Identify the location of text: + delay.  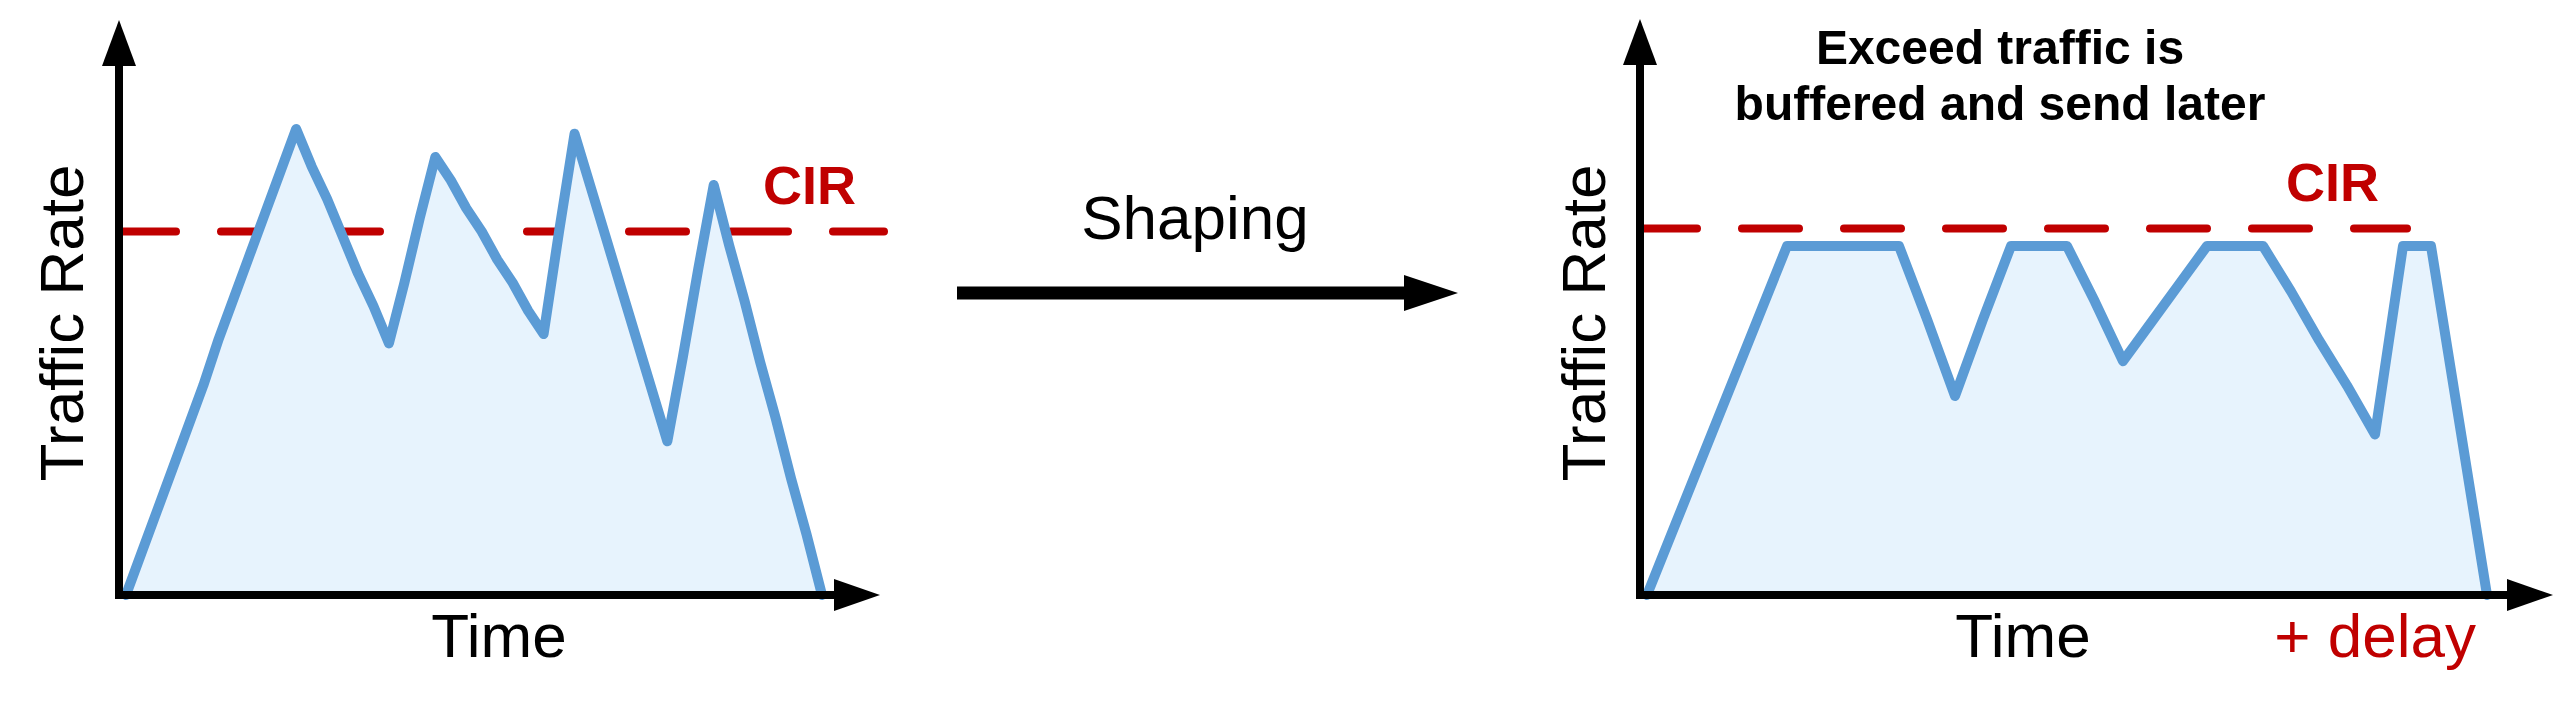
(2375, 635).